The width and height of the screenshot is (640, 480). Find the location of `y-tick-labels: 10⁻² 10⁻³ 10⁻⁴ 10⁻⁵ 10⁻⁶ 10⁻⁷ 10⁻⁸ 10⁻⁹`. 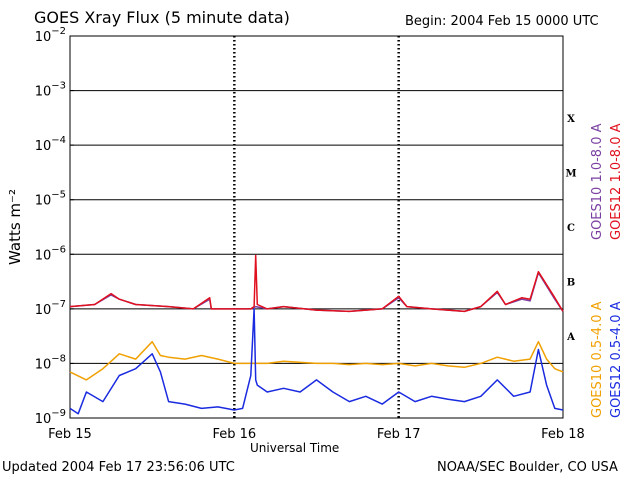

y-tick-labels: 10⁻² 10⁻³ 10⁻⁴ 10⁻⁵ 10⁻⁶ 10⁻⁷ 10⁻⁸ 10⁻⁹ is located at coordinates (54, 226).